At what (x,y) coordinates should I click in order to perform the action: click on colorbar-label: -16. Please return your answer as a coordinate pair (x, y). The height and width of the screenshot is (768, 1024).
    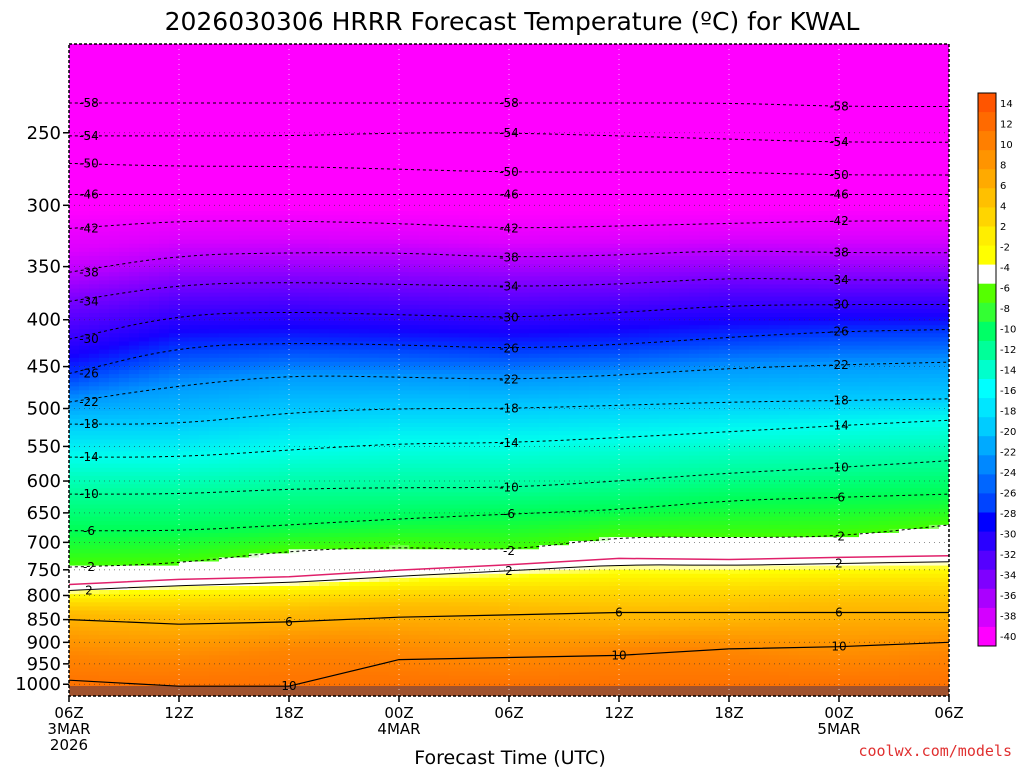
    Looking at the image, I should click on (1008, 391).